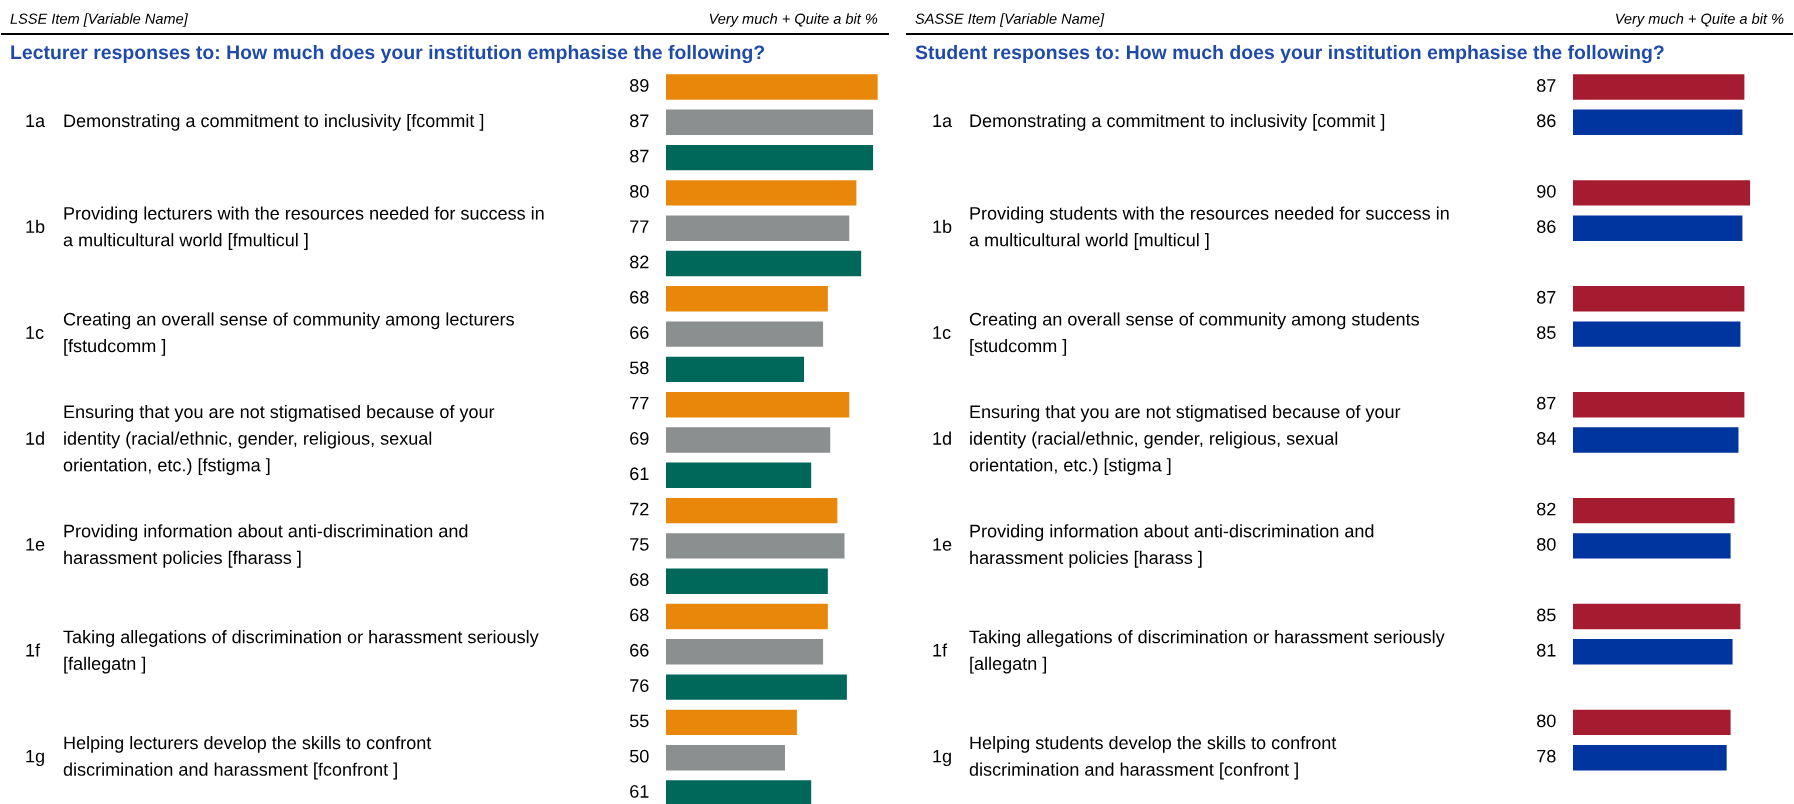 Image resolution: width=1794 pixels, height=804 pixels. Describe the element at coordinates (1135, 757) in the screenshot. I see `y-tick-label: 1g Helping students develop the skills to confront discrimination and harassment [confront ]` at that location.